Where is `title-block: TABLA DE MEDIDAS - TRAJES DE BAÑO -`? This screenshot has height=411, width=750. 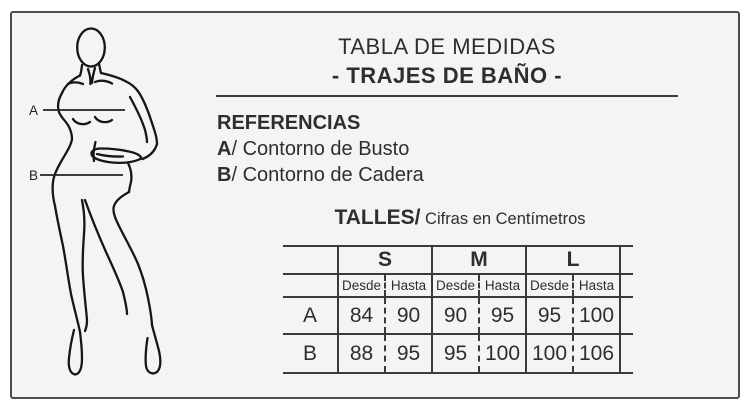 title-block: TABLA DE MEDIDAS - TRAJES DE BAÑO - is located at coordinates (447, 61).